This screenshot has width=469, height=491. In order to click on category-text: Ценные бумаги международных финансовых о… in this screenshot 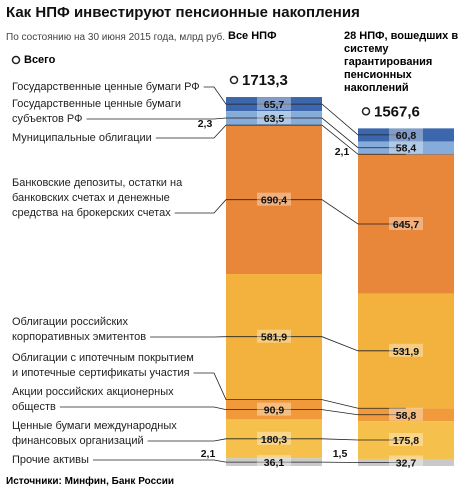, I will do `click(94, 433)`.